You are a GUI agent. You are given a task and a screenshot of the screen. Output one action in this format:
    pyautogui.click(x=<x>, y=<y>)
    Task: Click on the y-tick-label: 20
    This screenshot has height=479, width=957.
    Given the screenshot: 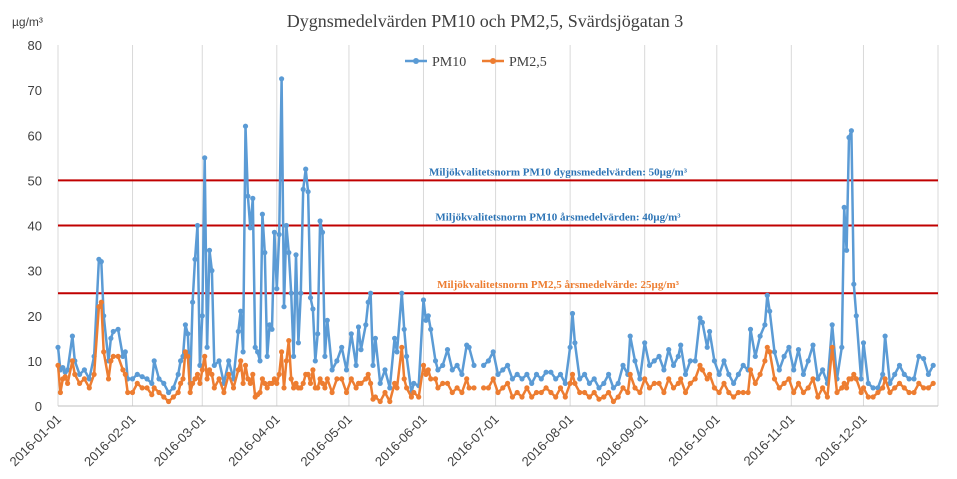 What is the action you would take?
    pyautogui.click(x=35, y=316)
    